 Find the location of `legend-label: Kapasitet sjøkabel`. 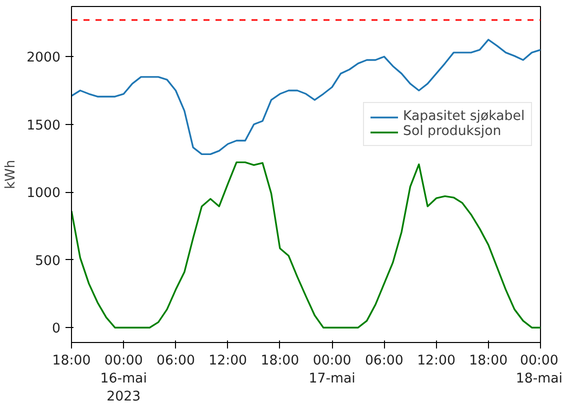

legend-label: Kapasitet sjøkabel is located at coordinates (464, 116).